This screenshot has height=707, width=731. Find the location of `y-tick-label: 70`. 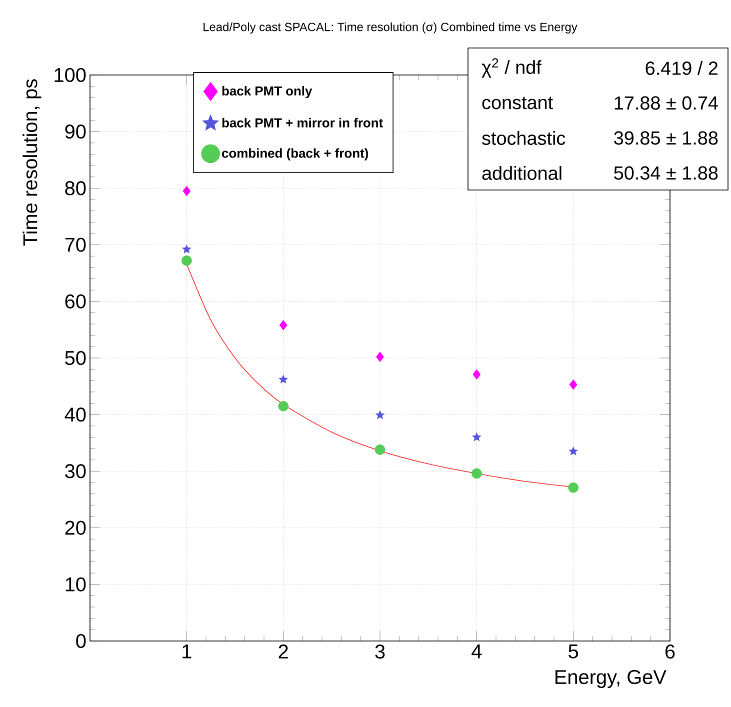

y-tick-label: 70 is located at coordinates (75, 245).